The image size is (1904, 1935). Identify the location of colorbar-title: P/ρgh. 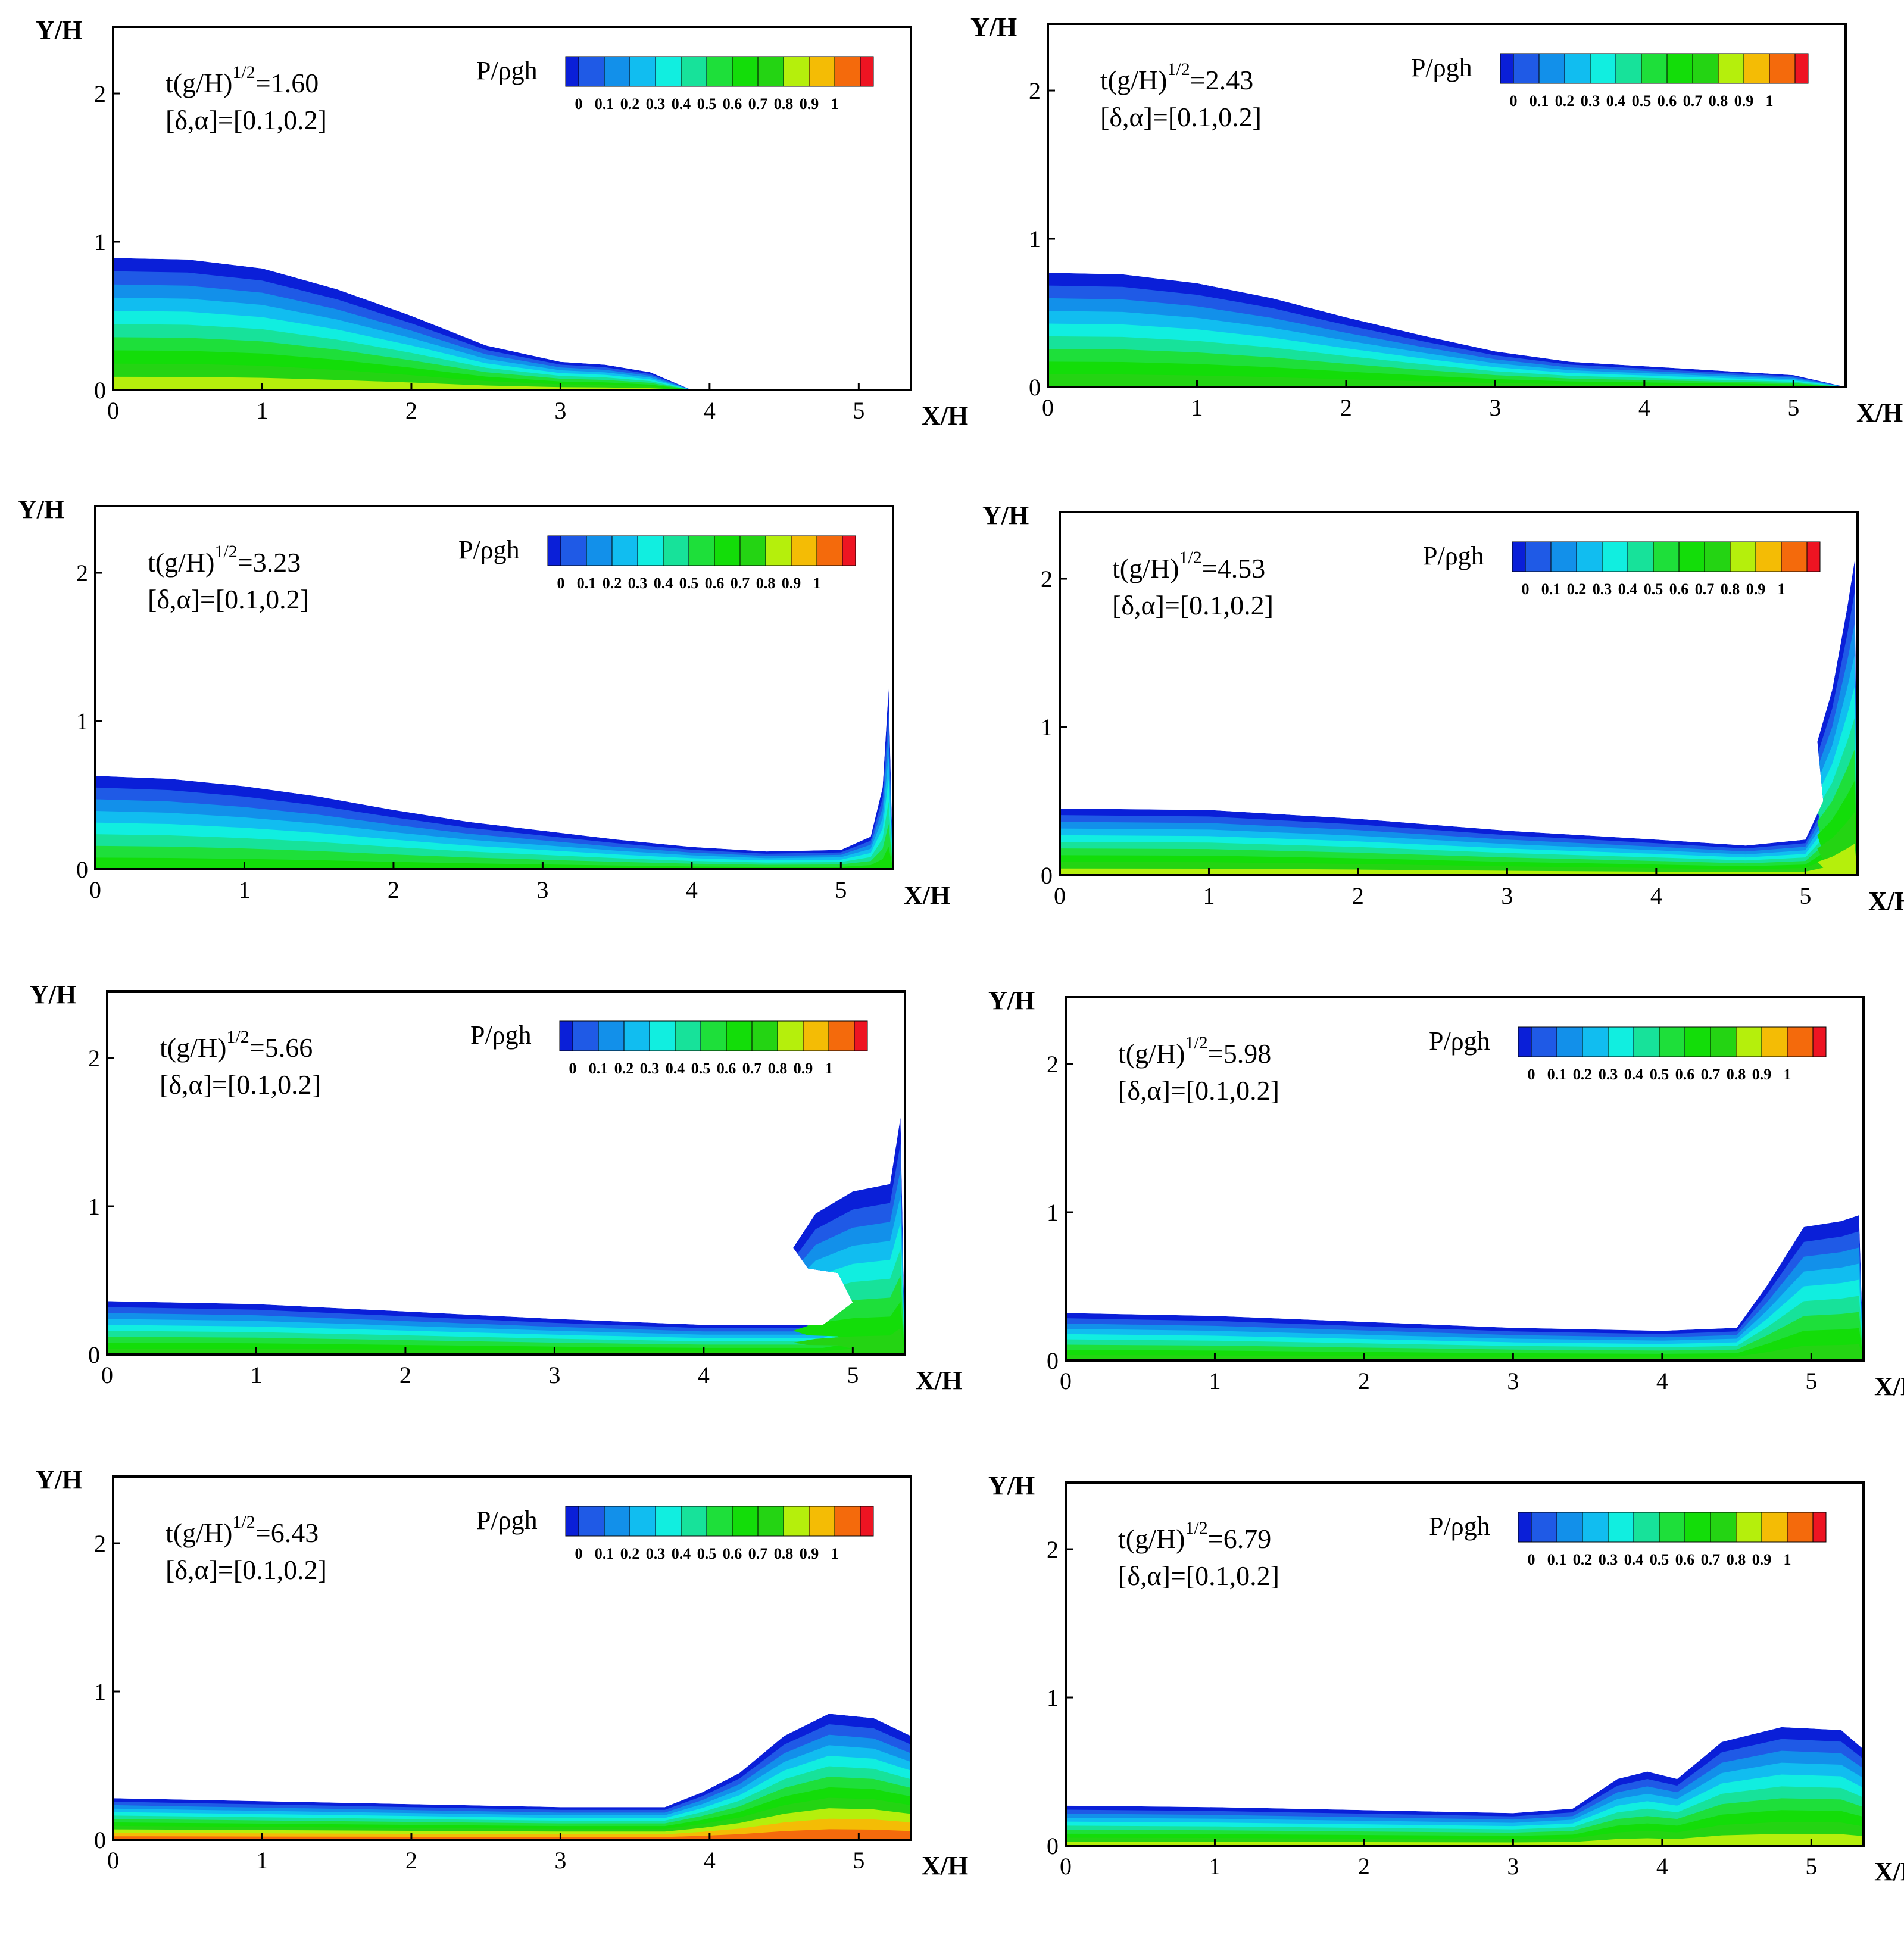
(507, 1520).